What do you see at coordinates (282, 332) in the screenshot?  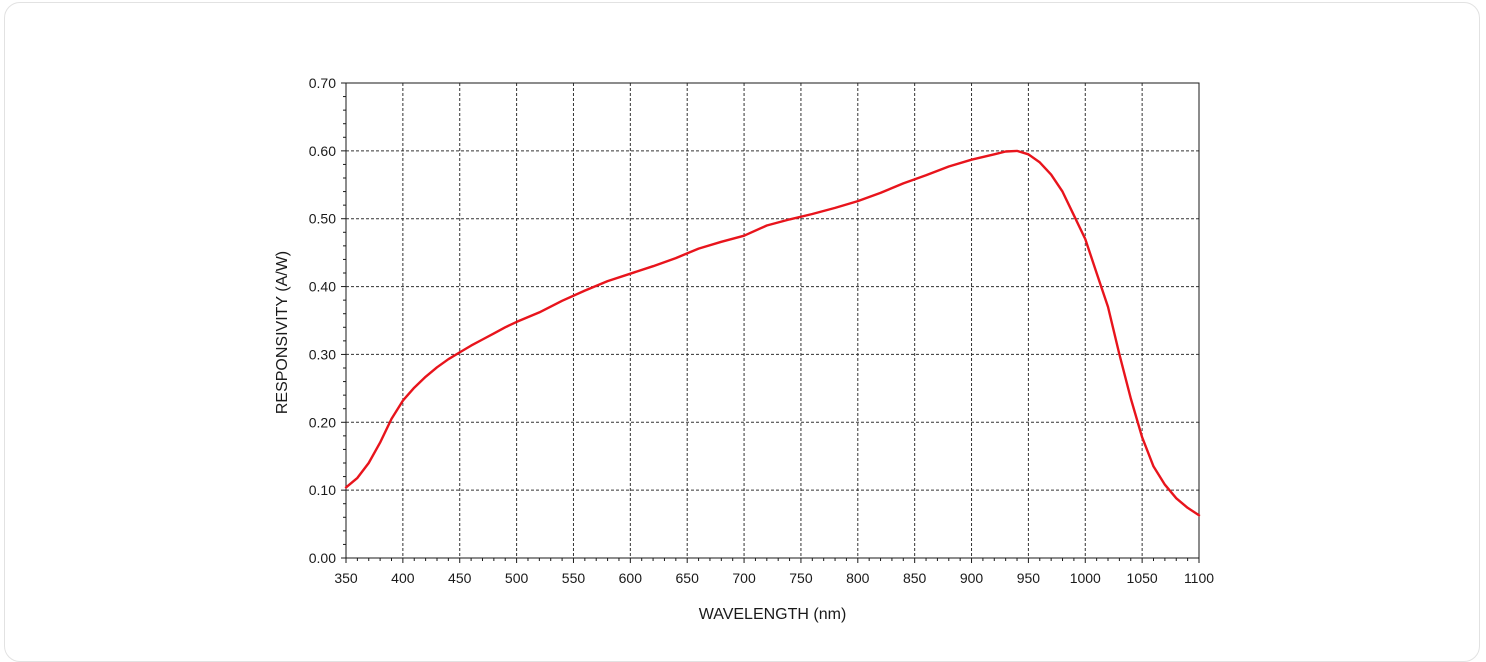 I see `y-axis-label: RESPONSIVITY (A/W)` at bounding box center [282, 332].